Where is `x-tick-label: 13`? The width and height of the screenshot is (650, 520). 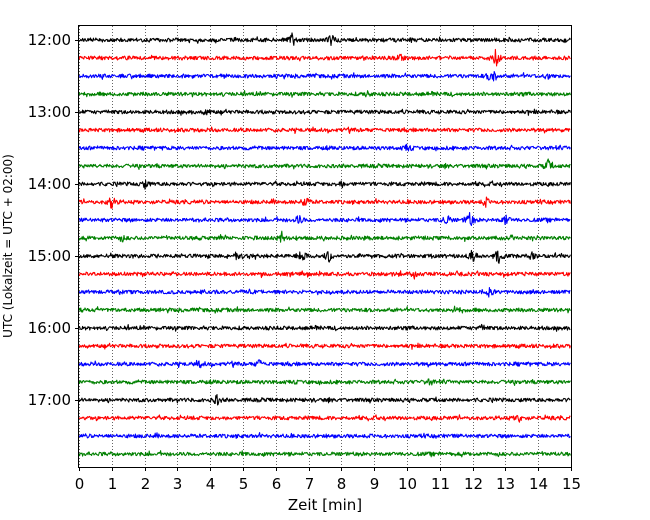 x-tick-label: 13 is located at coordinates (505, 484).